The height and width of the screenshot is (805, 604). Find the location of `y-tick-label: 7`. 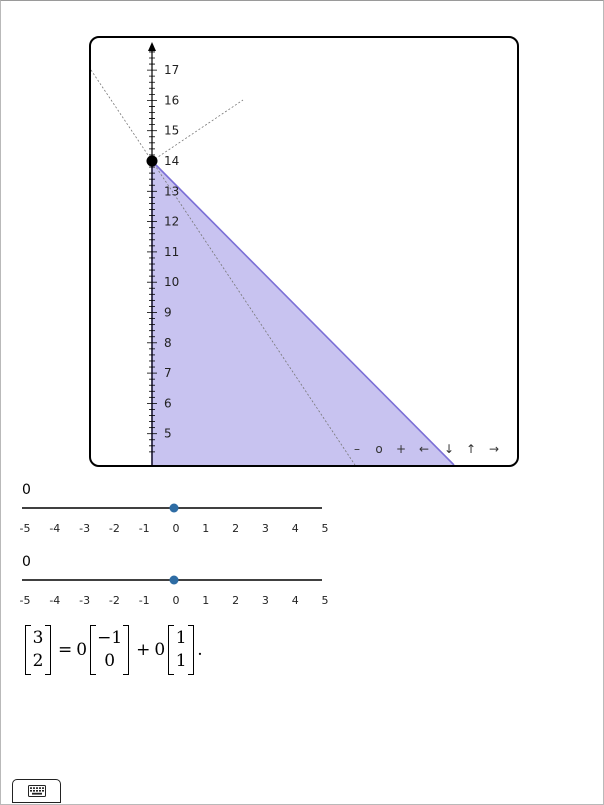

y-tick-label: 7 is located at coordinates (168, 373).